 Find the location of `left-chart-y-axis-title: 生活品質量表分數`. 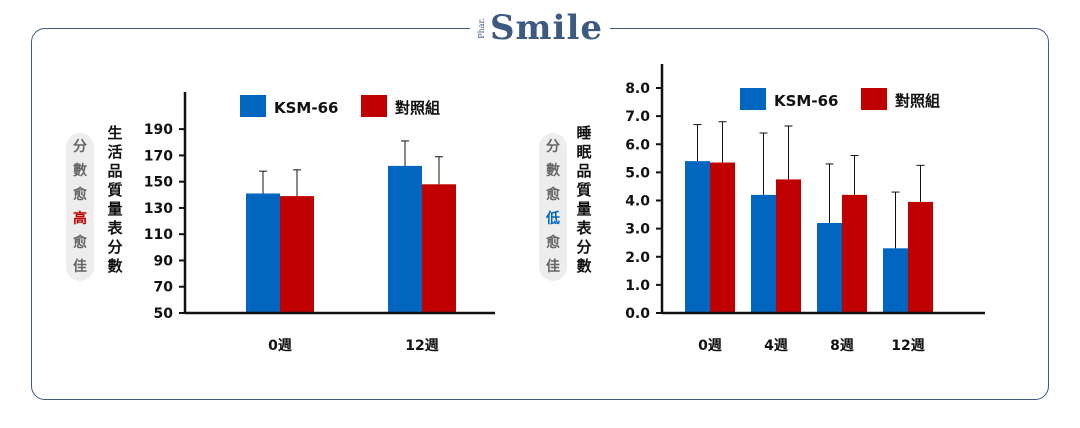

left-chart-y-axis-title: 生活品質量表分數 is located at coordinates (115, 200).